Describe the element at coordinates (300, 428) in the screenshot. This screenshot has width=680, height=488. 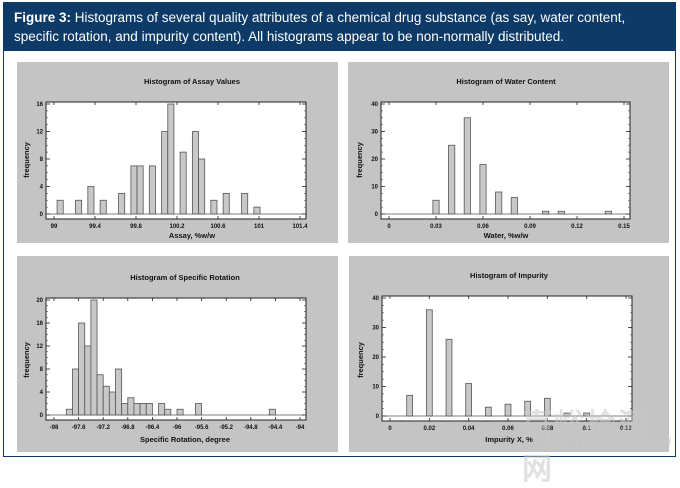
I see `x-tick-label: -94` at that location.